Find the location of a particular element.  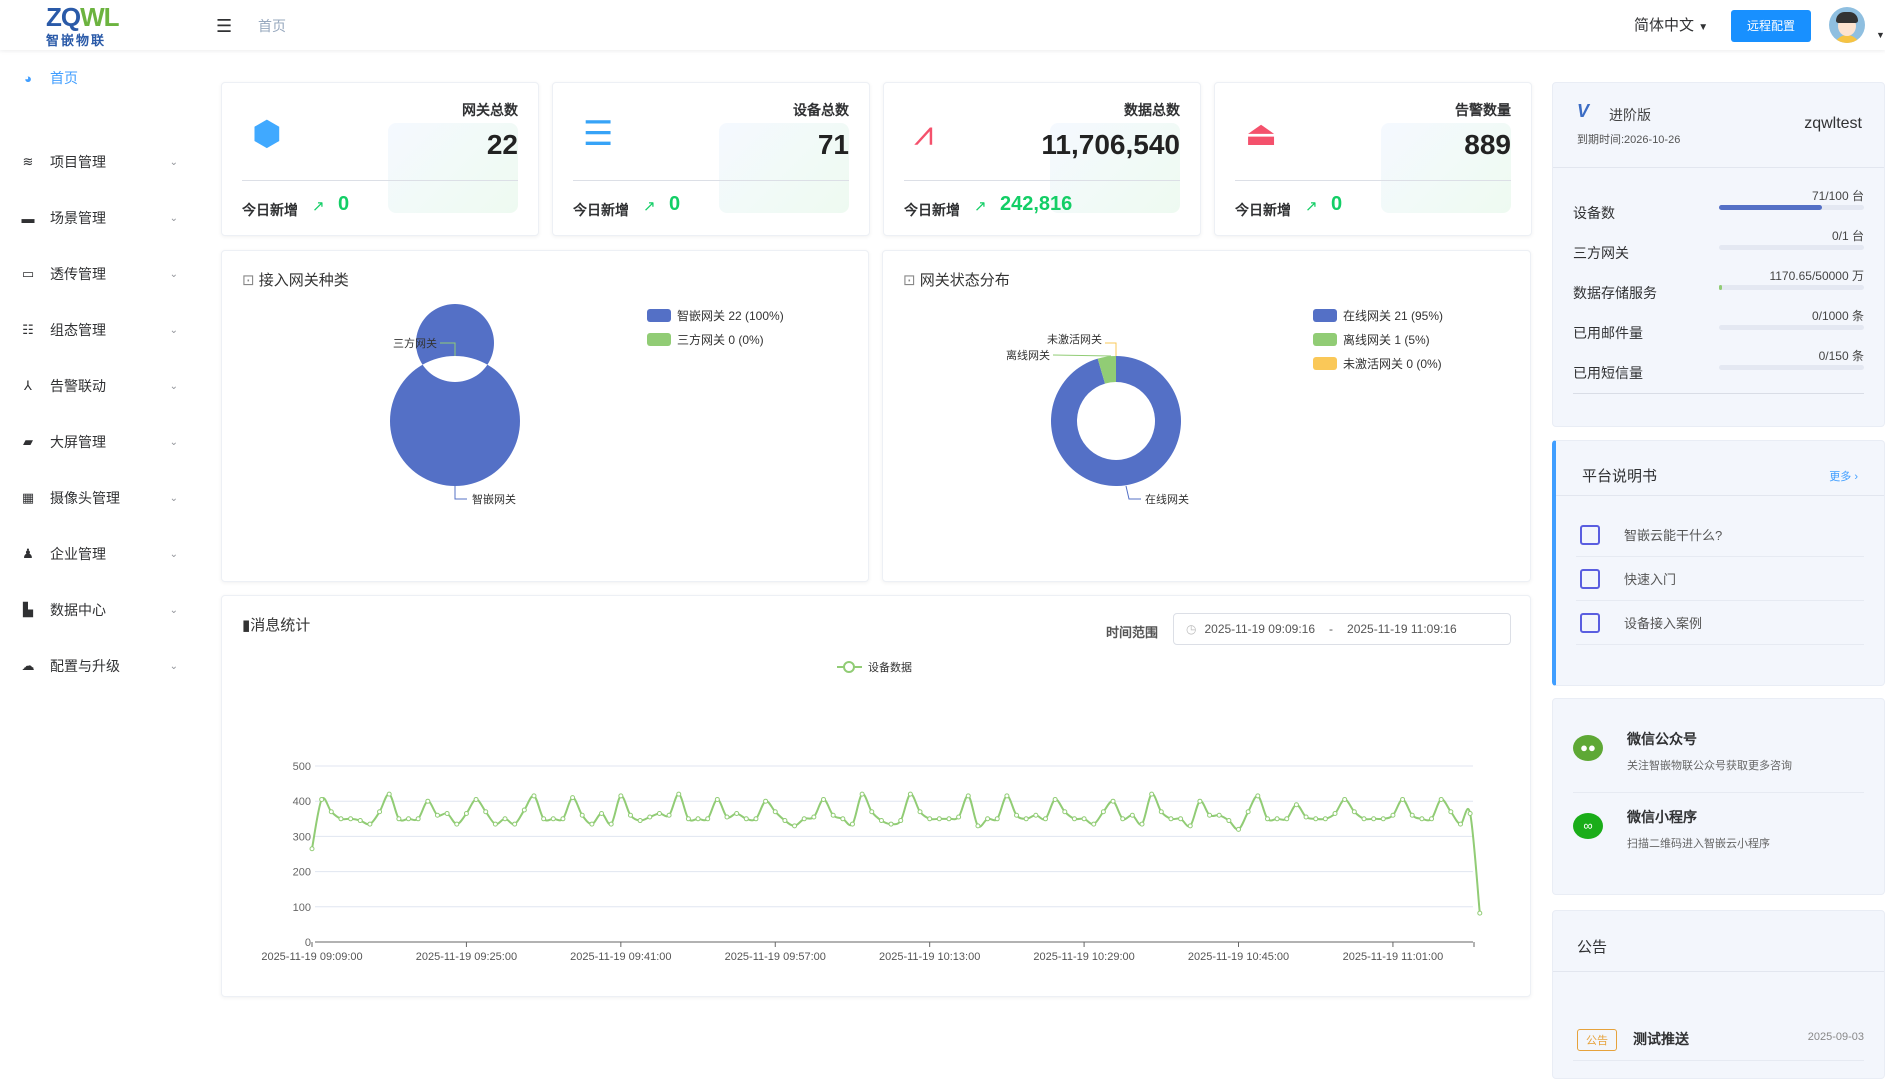

language-select: 简体中文 ▼ is located at coordinates (1671, 24).